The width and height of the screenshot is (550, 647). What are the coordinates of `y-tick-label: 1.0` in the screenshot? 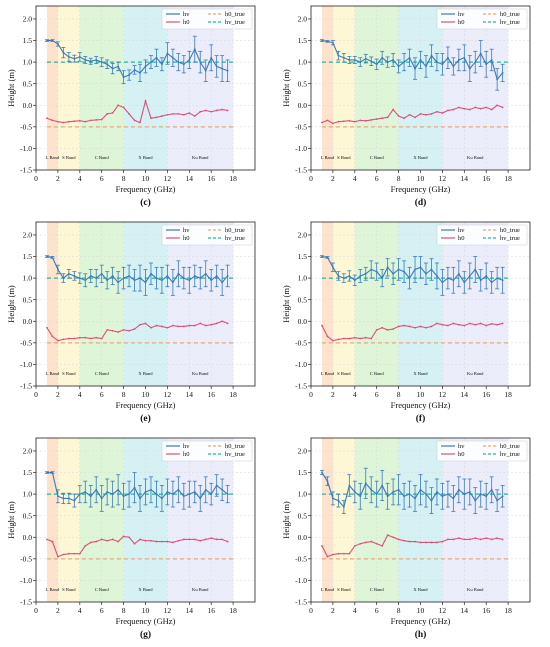 It's located at (303, 278).